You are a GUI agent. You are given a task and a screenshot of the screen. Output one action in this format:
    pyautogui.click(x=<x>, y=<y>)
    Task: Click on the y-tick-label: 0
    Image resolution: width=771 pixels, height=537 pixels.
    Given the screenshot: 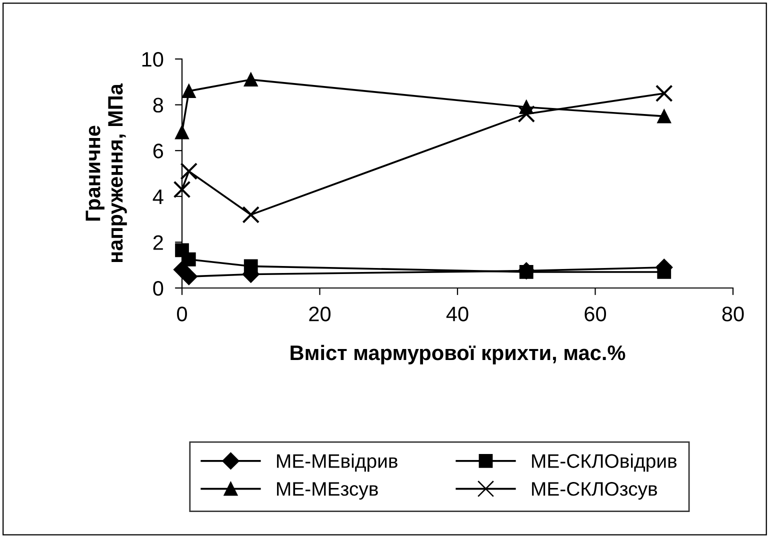 What is the action you would take?
    pyautogui.click(x=158, y=288)
    